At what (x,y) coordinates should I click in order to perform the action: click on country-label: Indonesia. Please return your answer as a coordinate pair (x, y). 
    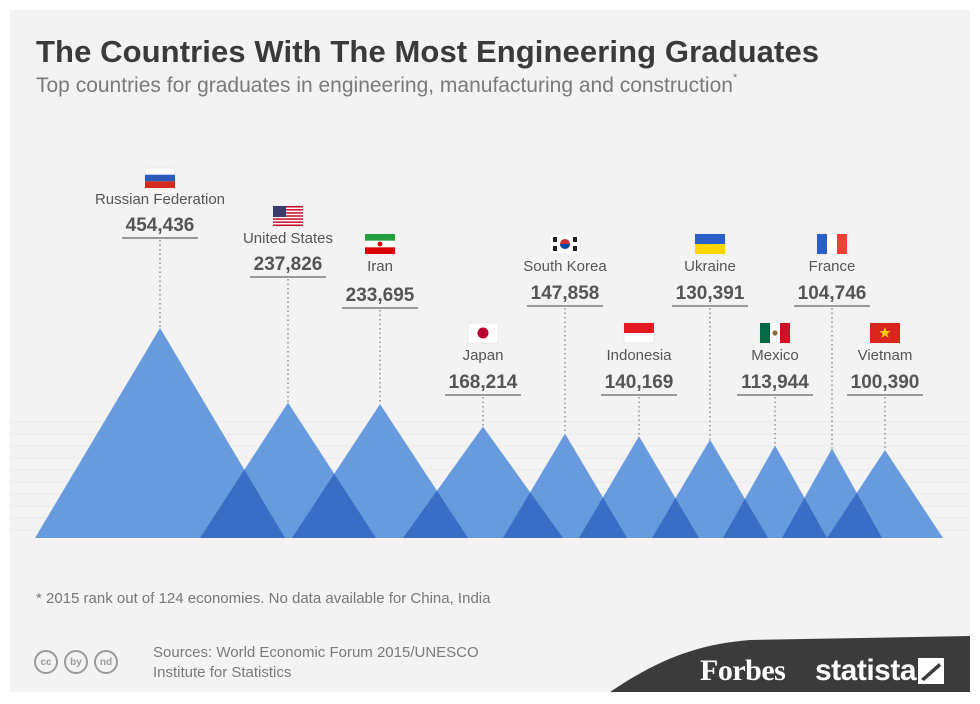
    Looking at the image, I should click on (639, 355).